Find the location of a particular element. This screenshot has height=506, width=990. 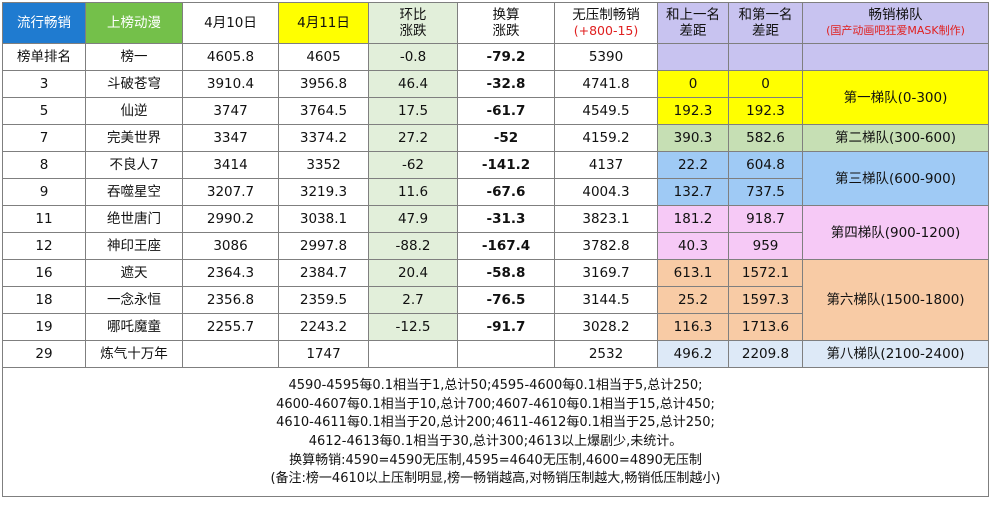

cell-conv: -52 is located at coordinates (506, 138).